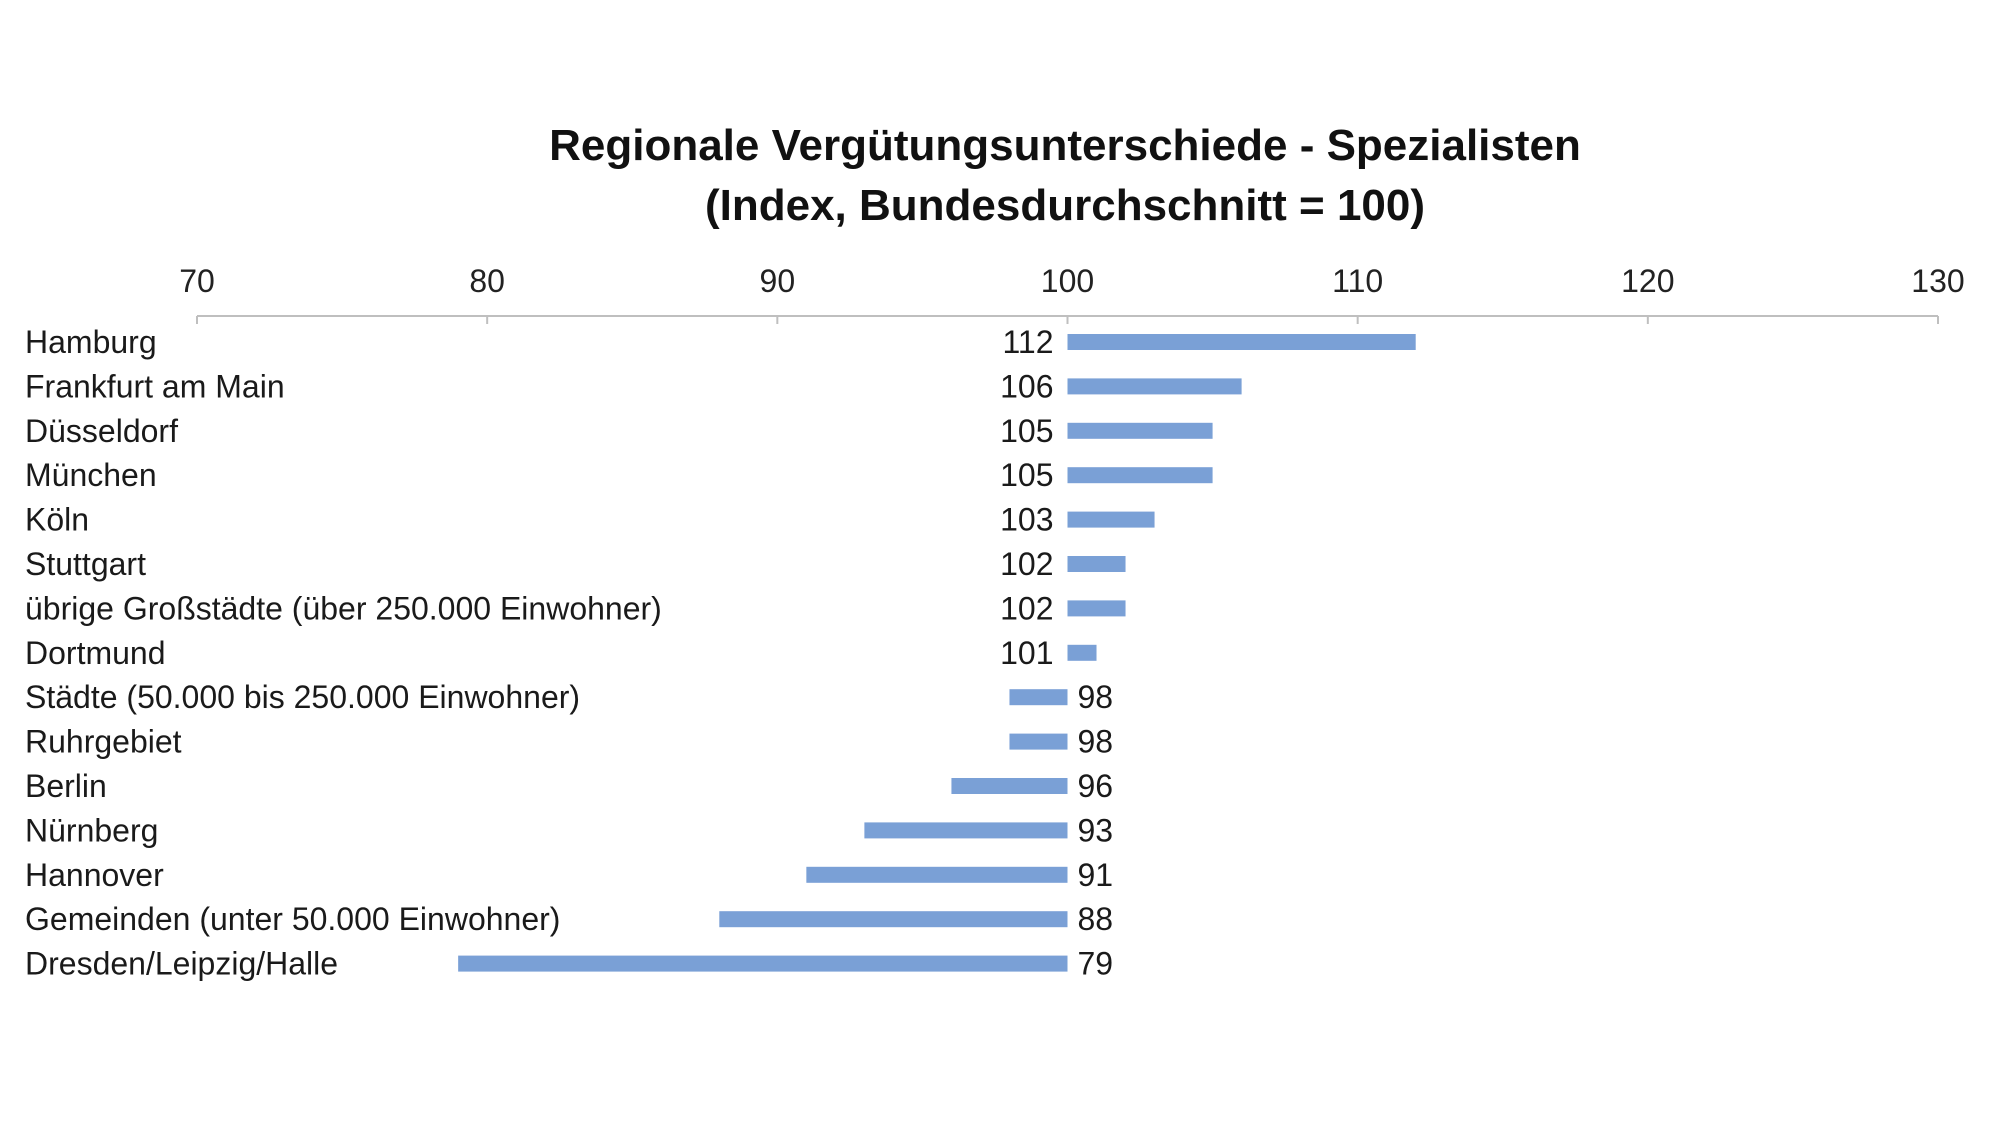 The image size is (2000, 1124). Describe the element at coordinates (85, 564) in the screenshot. I see `category-label: Stuttgart` at that location.